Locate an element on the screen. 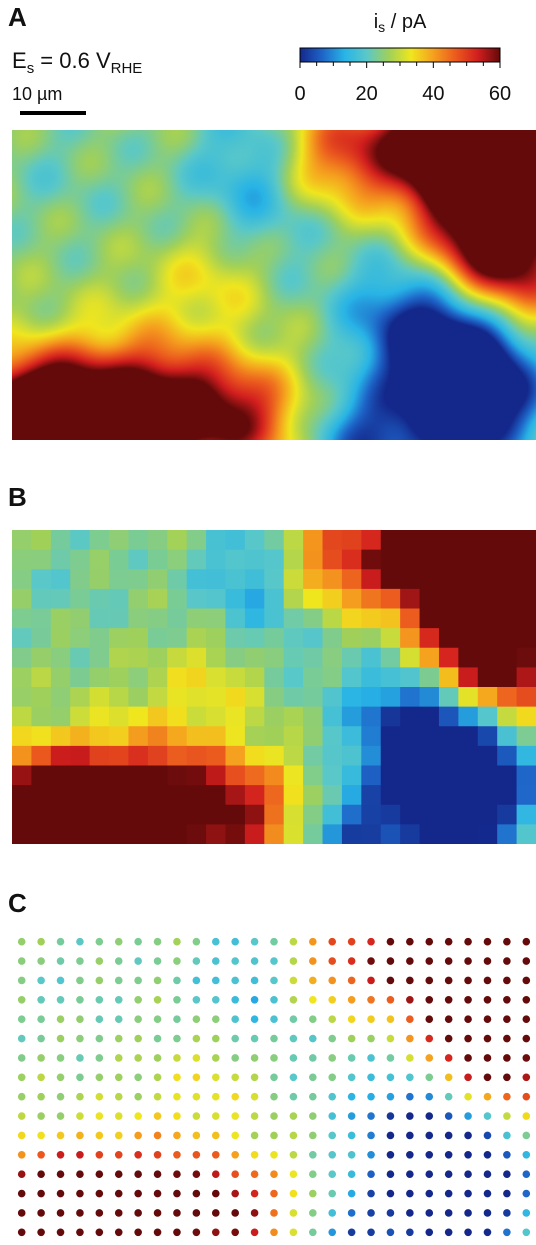 The image size is (536, 1245). potential-symbol-subscript: s is located at coordinates (30, 68).